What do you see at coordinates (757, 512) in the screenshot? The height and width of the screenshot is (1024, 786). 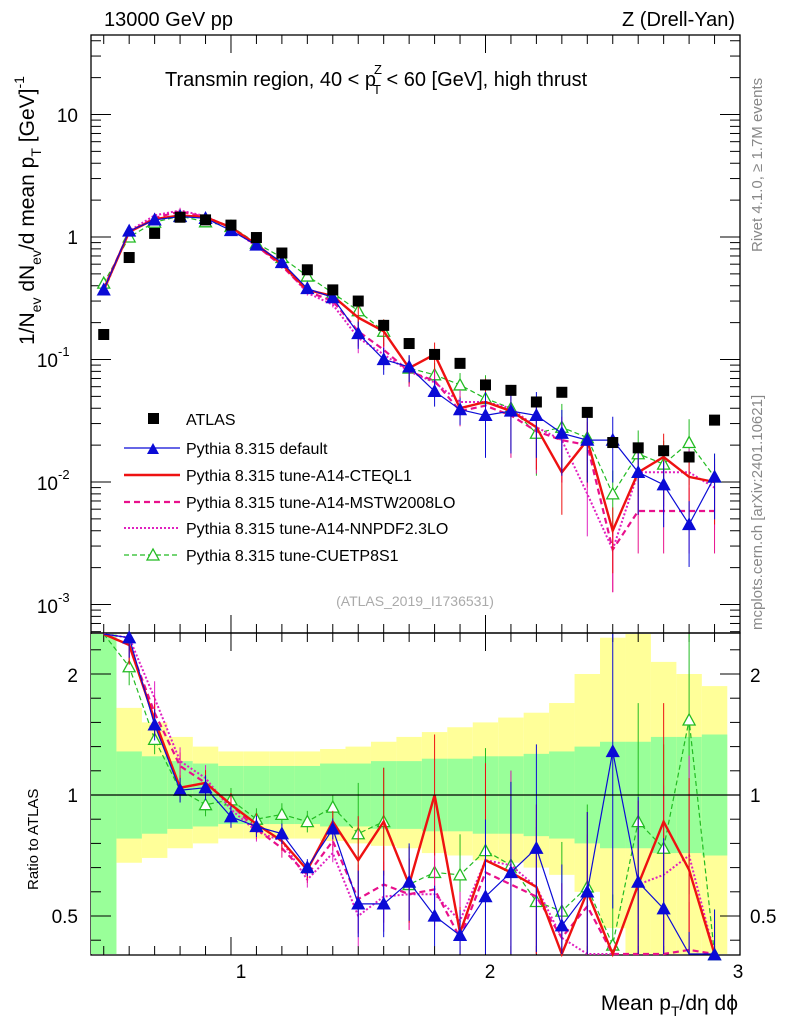 I see `mcplots-label: mcplots.cern.ch [arXiv:2401.10621]` at bounding box center [757, 512].